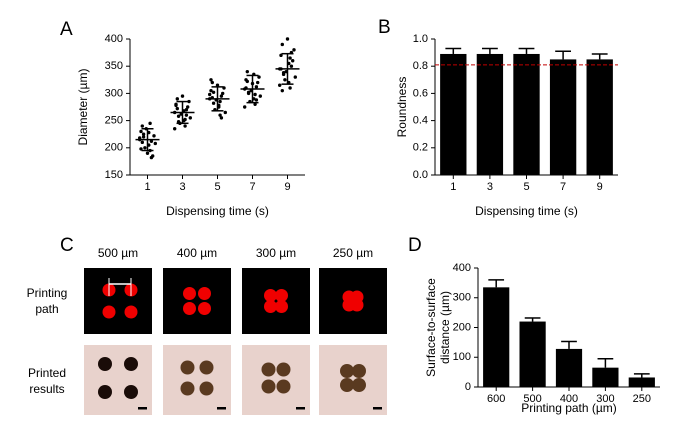  I want to click on row-label: path, so click(46, 309).